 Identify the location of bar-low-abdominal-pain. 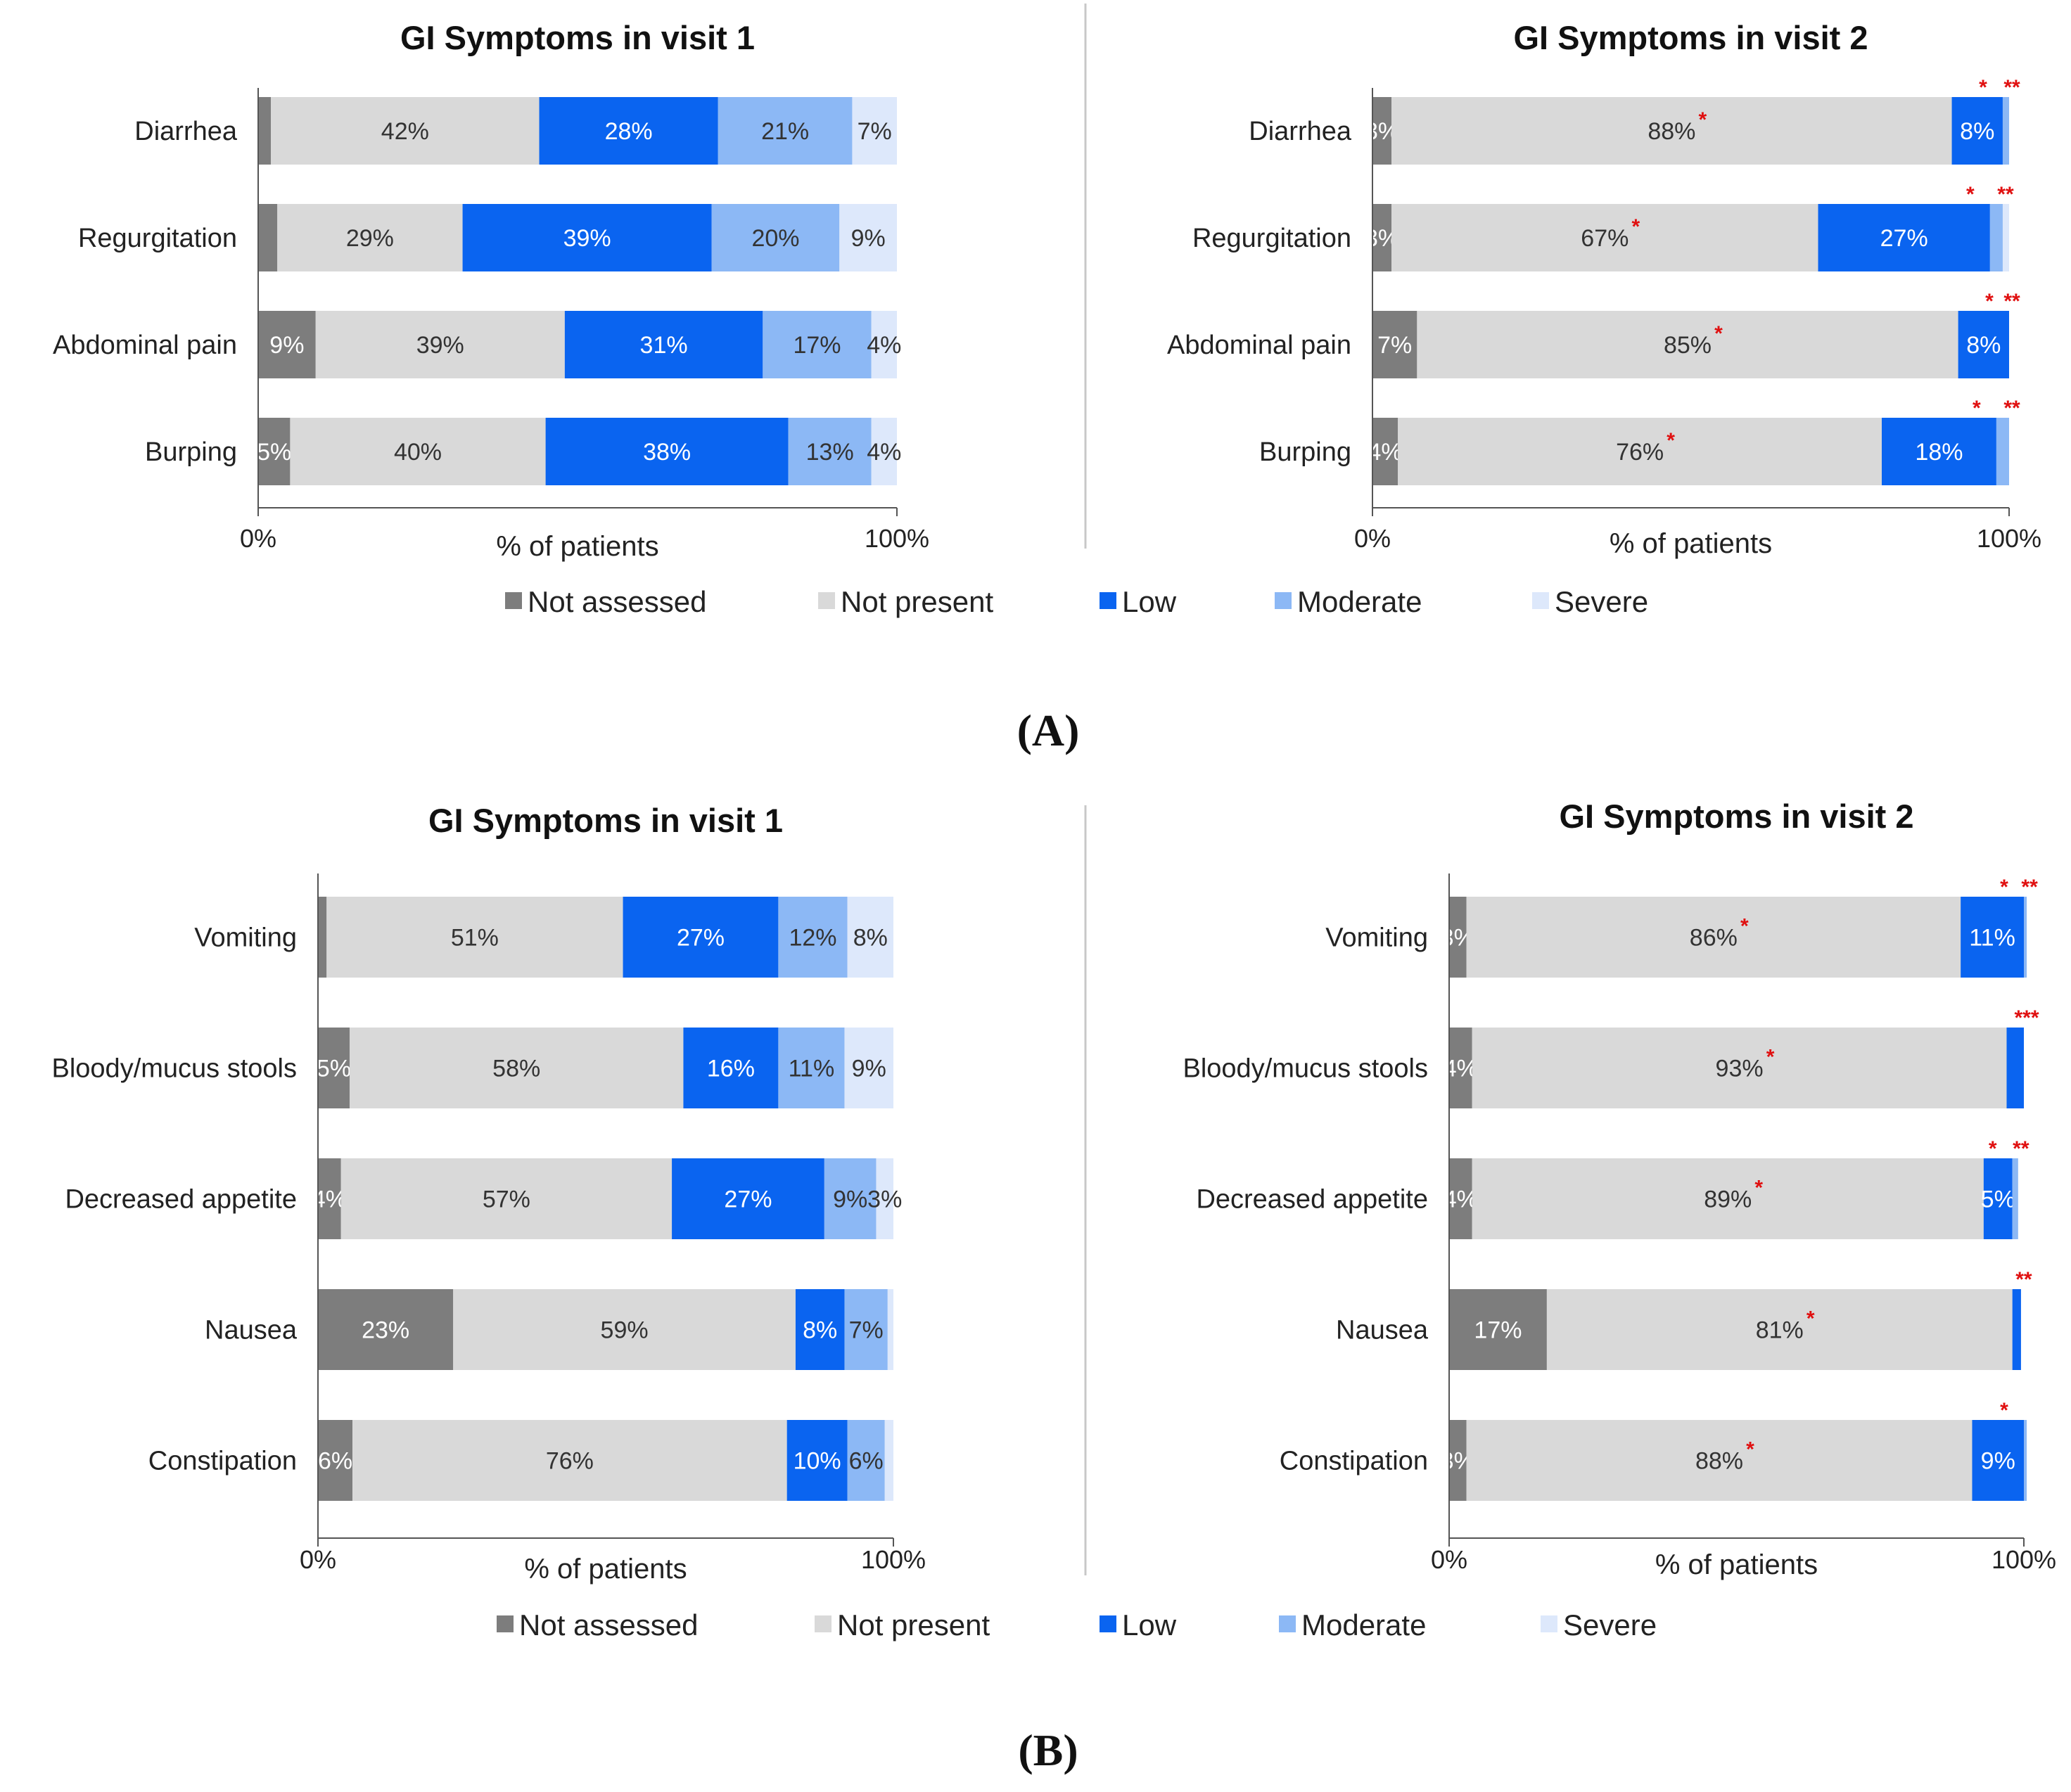
(1983, 344).